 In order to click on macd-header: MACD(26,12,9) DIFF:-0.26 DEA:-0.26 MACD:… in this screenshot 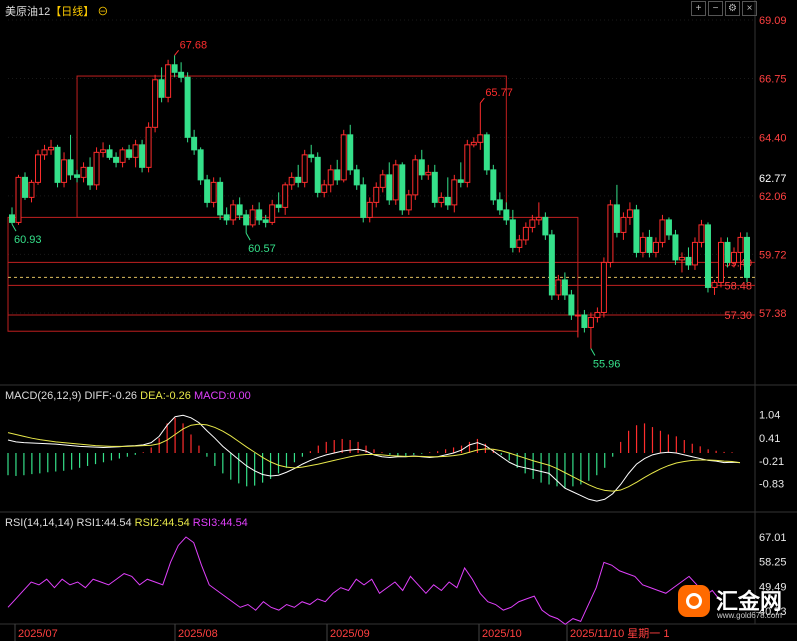, I will do `click(128, 396)`.